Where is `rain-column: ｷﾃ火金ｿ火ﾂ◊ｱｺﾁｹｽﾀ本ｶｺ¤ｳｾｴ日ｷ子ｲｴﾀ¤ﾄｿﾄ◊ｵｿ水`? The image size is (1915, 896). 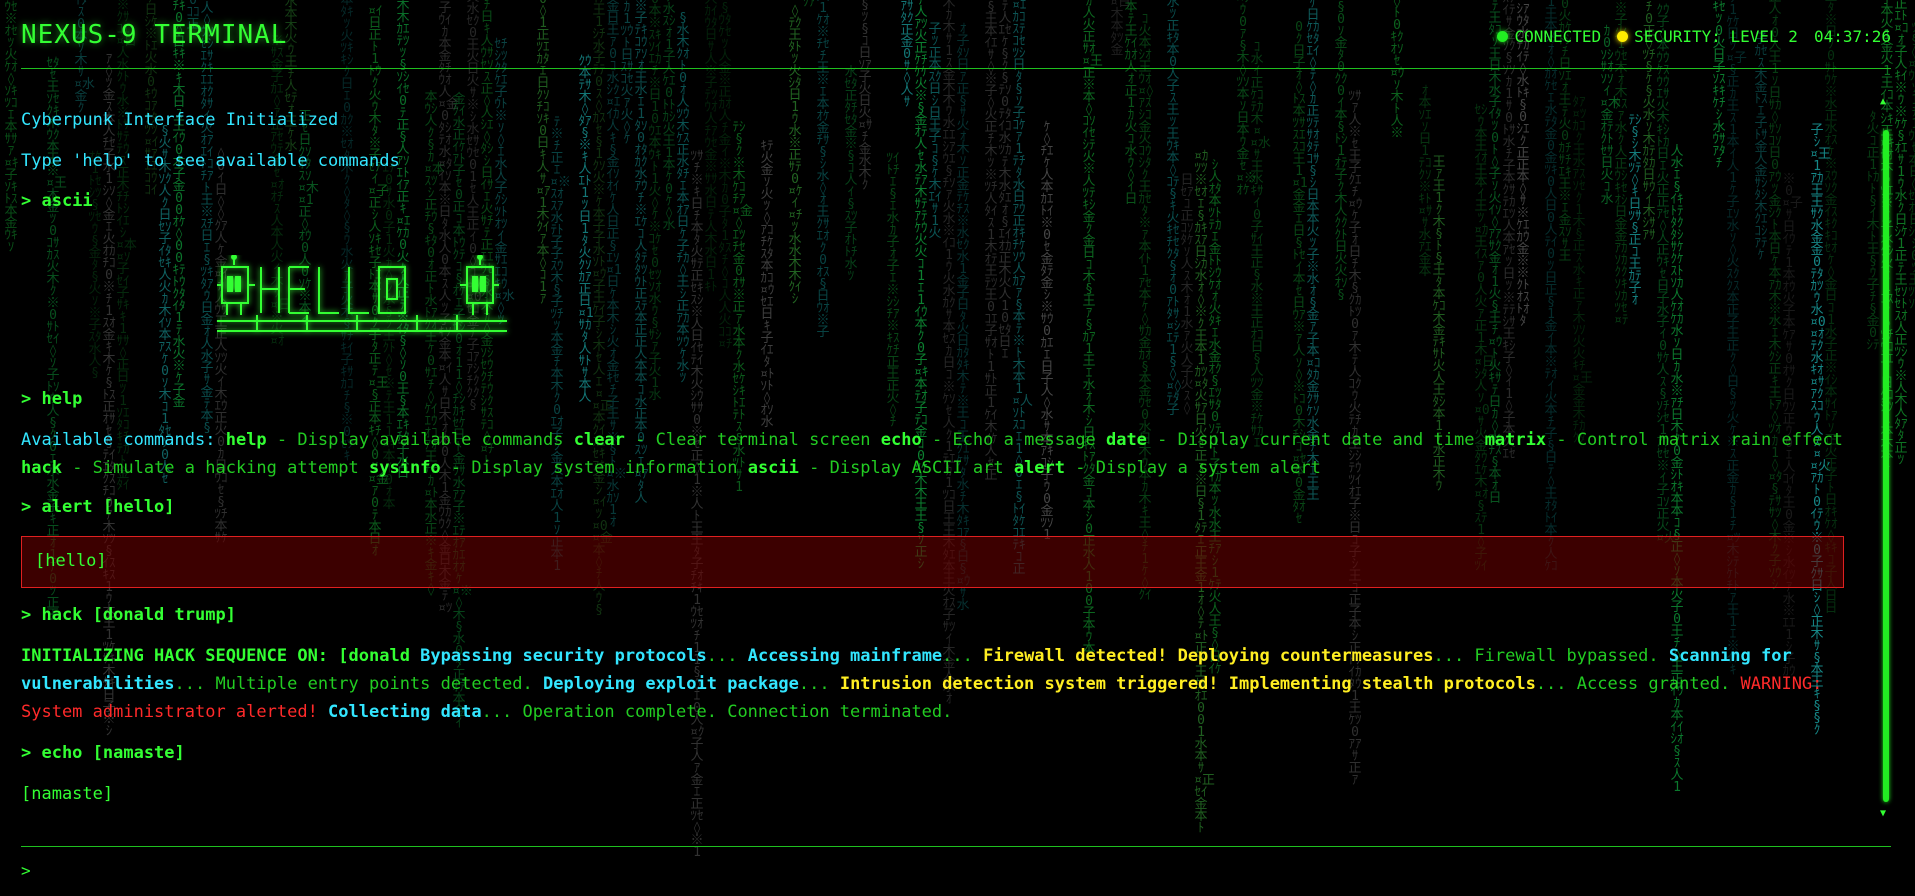
rain-column: ｷﾃ火金ｿ火ﾂ◊ｱｺﾁｹｽﾀ本ｶｺ¤ｳｾｴ日ｷ子ｲｴﾀ¤ﾄｿﾄ◊ｵｿ水 is located at coordinates (767, 284).